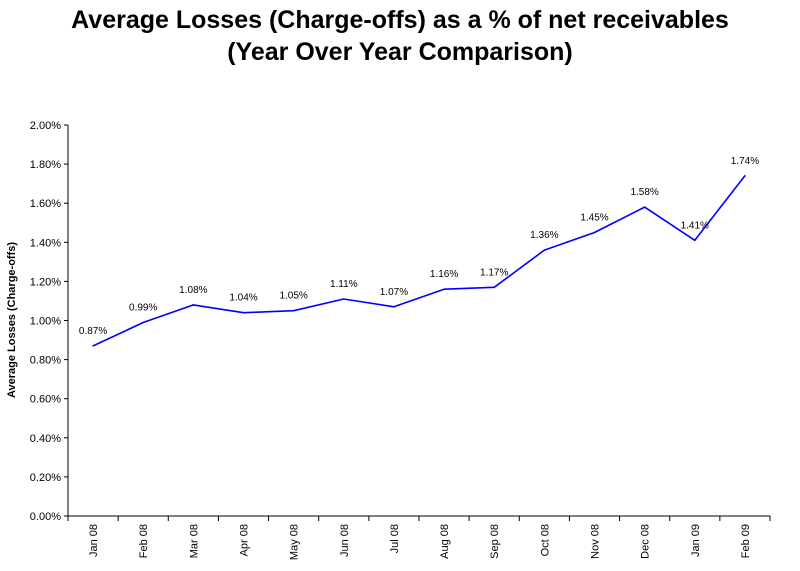  I want to click on data-label: 1.45%, so click(594, 218).